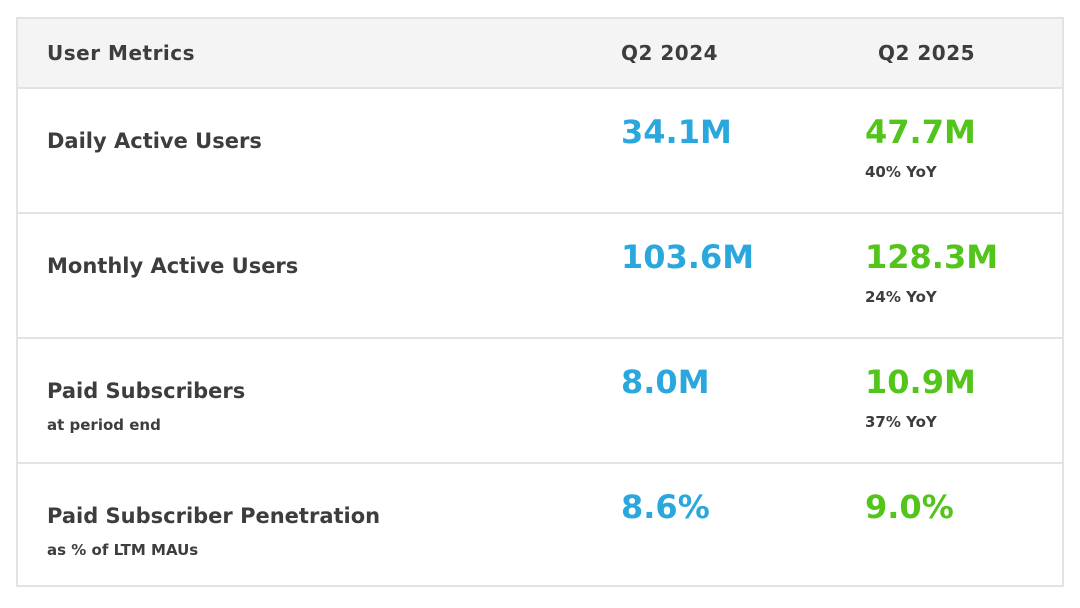  Describe the element at coordinates (540, 54) in the screenshot. I see `table-header: User Metrics Q2 2024 Q2 2025` at that location.